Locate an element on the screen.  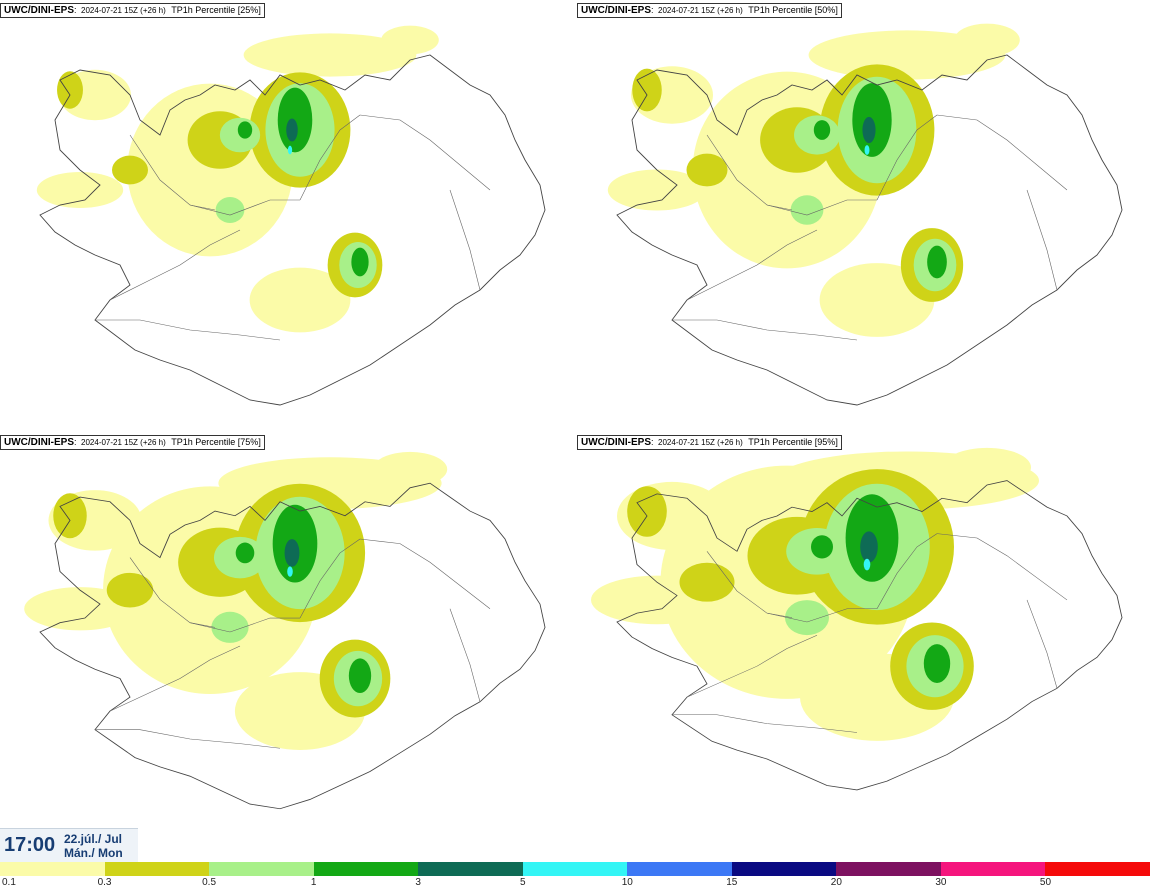
valid-date-line1: 22.júl./ Jul is located at coordinates (93, 839).